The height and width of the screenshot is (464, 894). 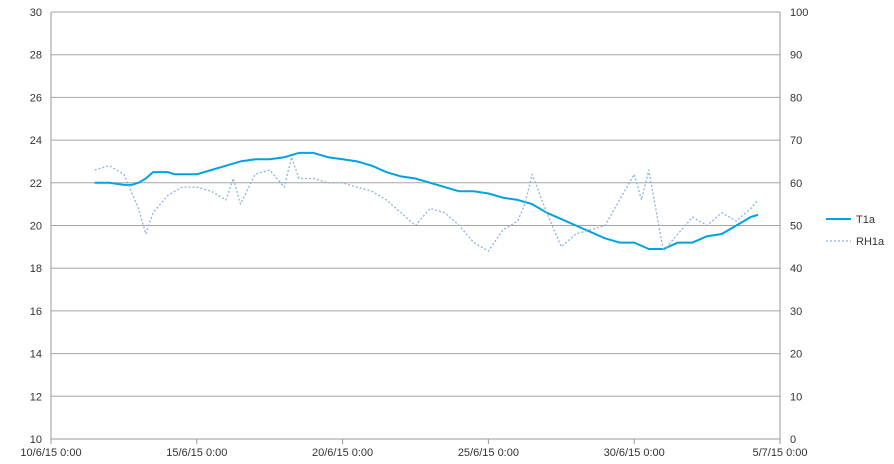 What do you see at coordinates (342, 453) in the screenshot?
I see `x-tick-label: 20/6/15 0:00` at bounding box center [342, 453].